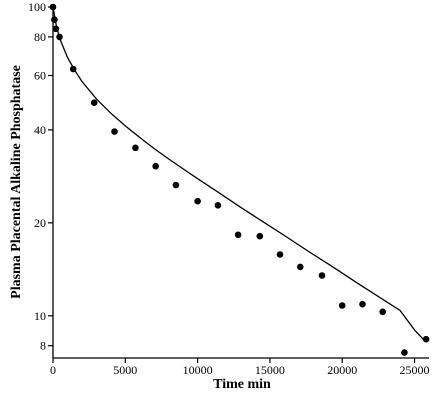 The height and width of the screenshot is (400, 433). I want to click on x-tick-label: 20000, so click(342, 370).